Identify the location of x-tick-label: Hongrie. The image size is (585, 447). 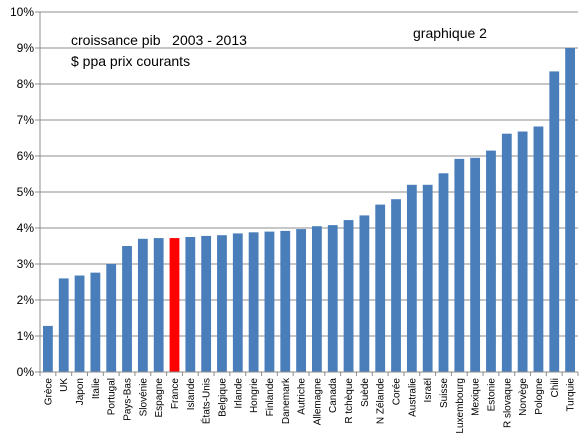
(254, 395).